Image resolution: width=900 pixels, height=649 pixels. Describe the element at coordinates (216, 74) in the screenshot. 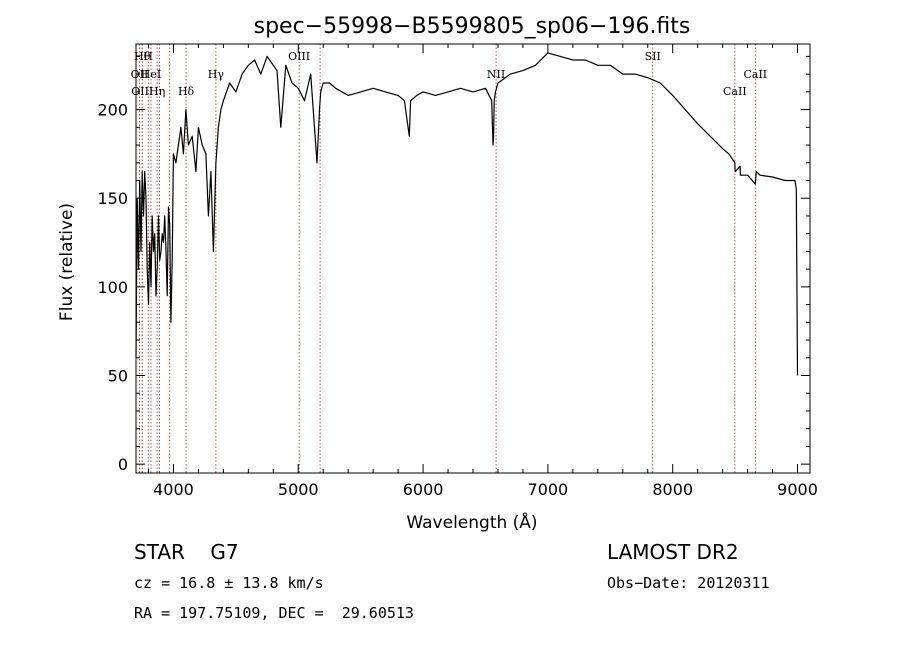

I see `line-label-9: Hγ` at that location.